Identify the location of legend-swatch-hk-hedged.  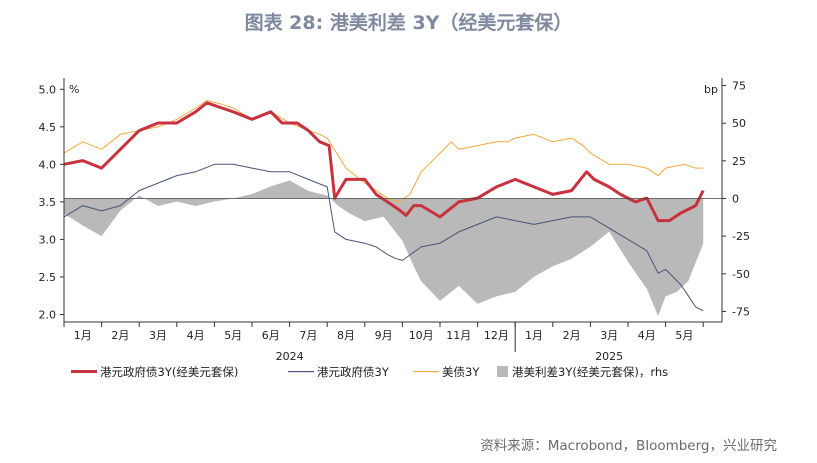
(84, 371).